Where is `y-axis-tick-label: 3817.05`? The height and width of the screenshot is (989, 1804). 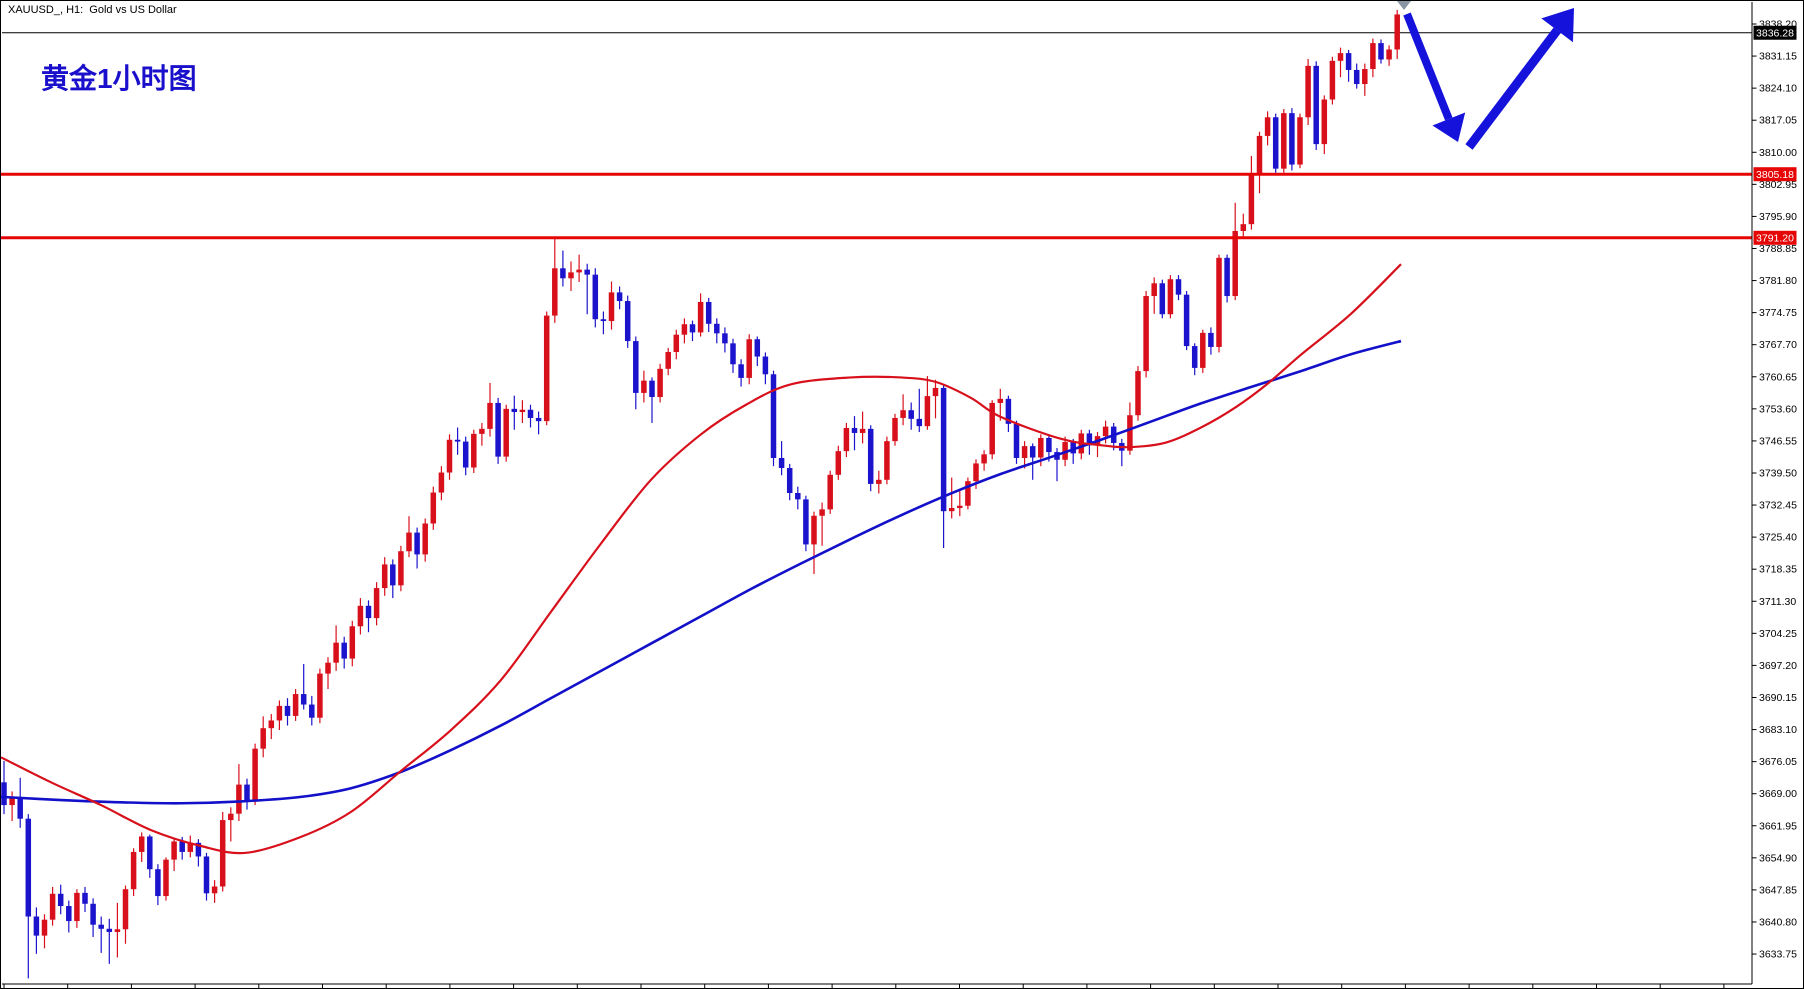
y-axis-tick-label: 3817.05 is located at coordinates (1778, 121).